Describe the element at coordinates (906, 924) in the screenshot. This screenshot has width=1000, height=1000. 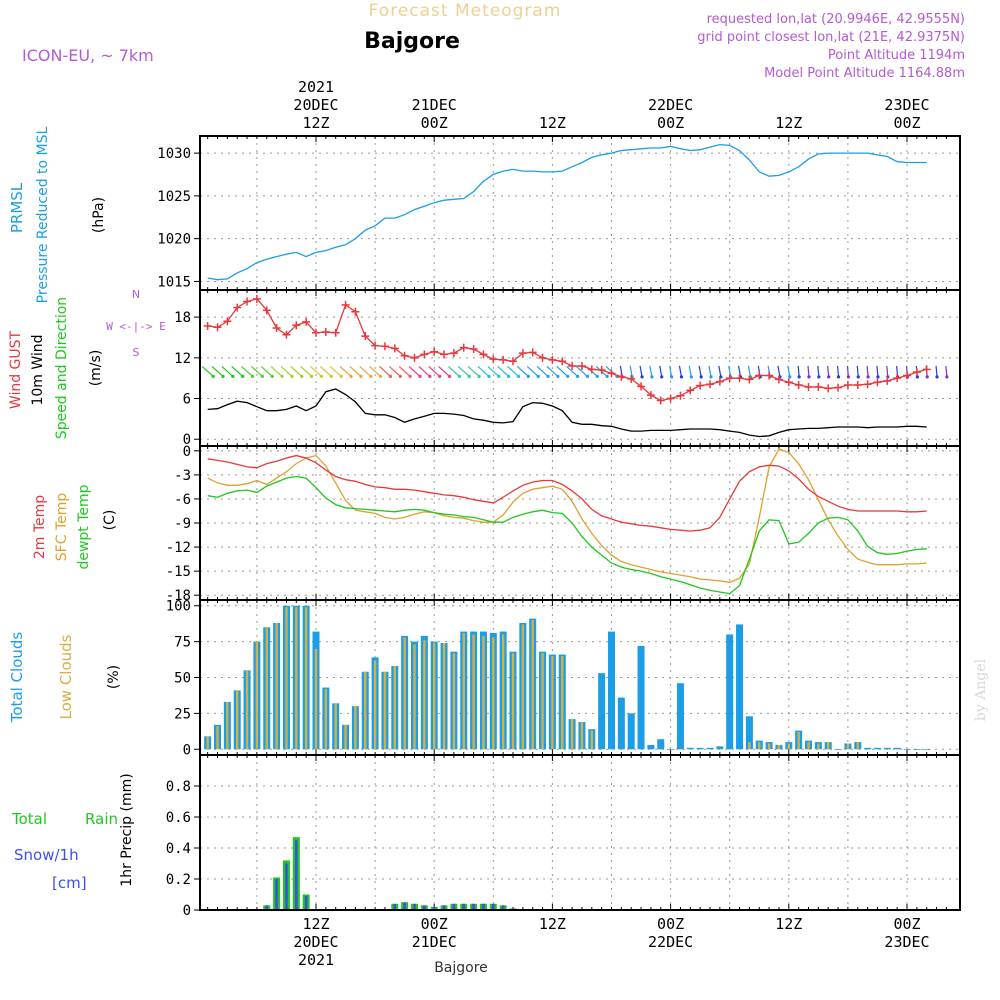
I see `bottom-time-label: 00Z` at that location.